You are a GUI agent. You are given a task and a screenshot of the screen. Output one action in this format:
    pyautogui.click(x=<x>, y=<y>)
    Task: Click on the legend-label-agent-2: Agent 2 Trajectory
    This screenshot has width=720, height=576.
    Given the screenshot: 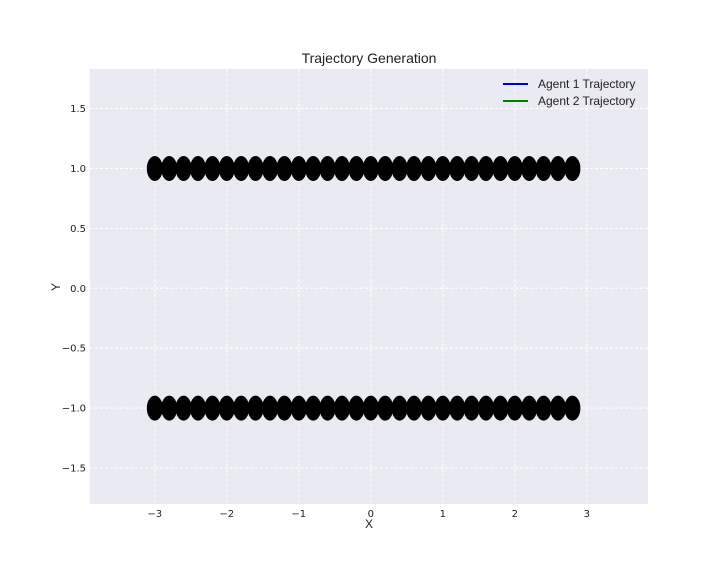 What is the action you would take?
    pyautogui.click(x=586, y=101)
    